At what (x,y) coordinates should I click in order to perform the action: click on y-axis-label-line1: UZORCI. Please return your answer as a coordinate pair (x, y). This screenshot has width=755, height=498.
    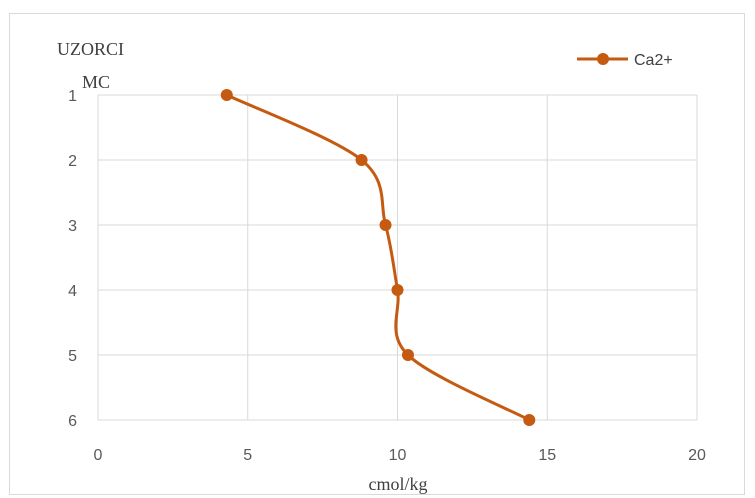
    Looking at the image, I should click on (90, 49).